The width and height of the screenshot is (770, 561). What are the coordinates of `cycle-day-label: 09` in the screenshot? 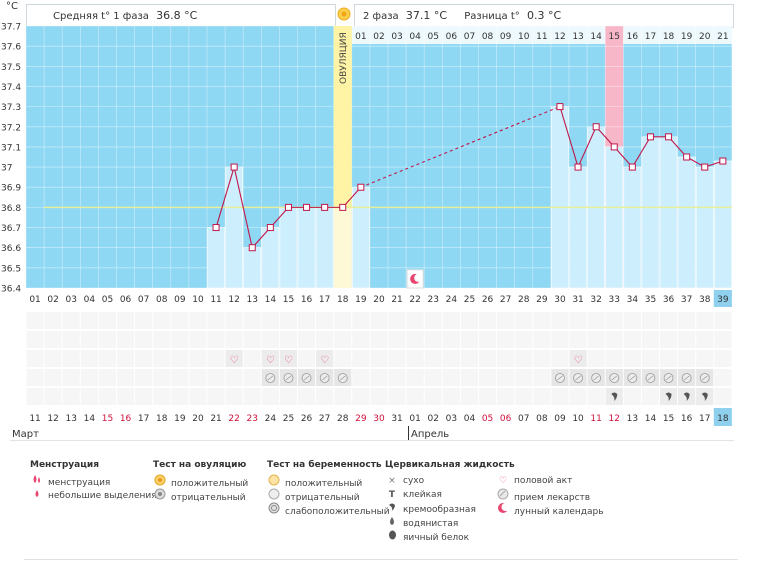 It's located at (180, 300).